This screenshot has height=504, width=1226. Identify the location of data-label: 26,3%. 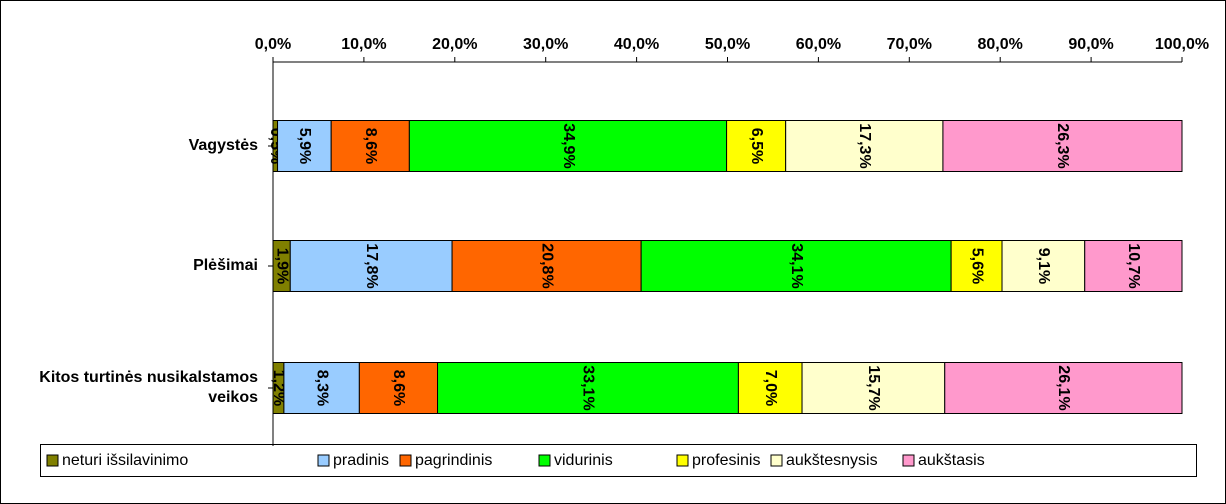
(1062, 145).